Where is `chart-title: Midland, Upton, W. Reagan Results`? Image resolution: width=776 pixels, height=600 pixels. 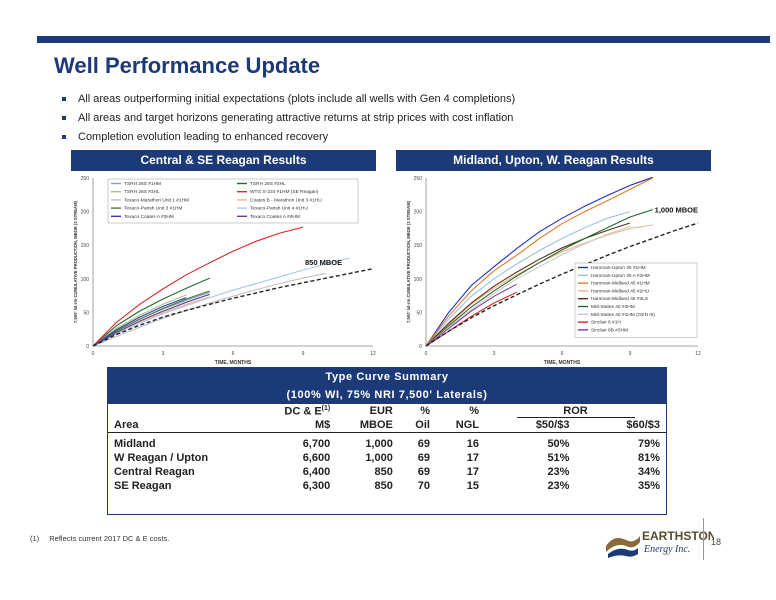
chart-title: Midland, Upton, W. Reagan Results is located at coordinates (553, 160).